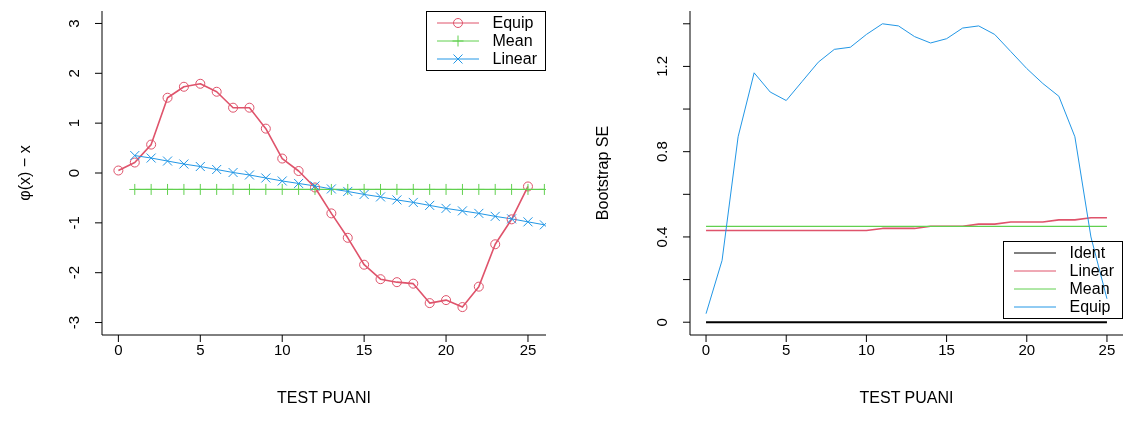  Describe the element at coordinates (661, 152) in the screenshot. I see `y-tick-label: 0.8` at that location.